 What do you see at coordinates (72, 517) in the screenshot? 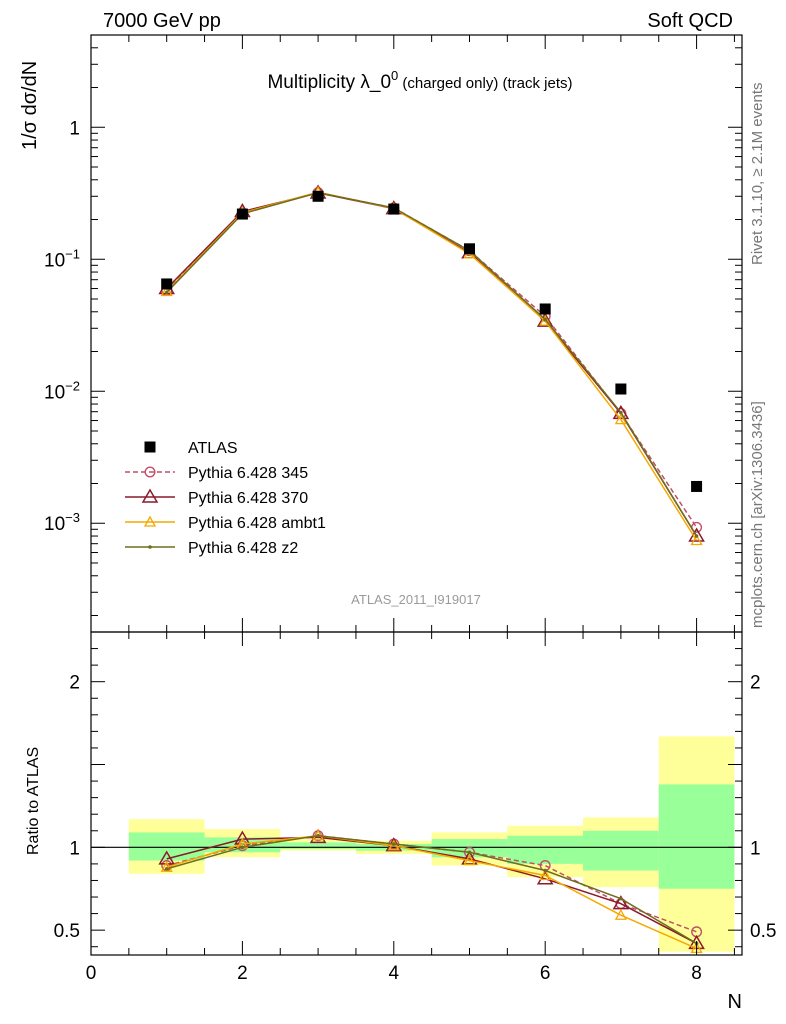
I see `main-y-tick-exponent: −3` at bounding box center [72, 517].